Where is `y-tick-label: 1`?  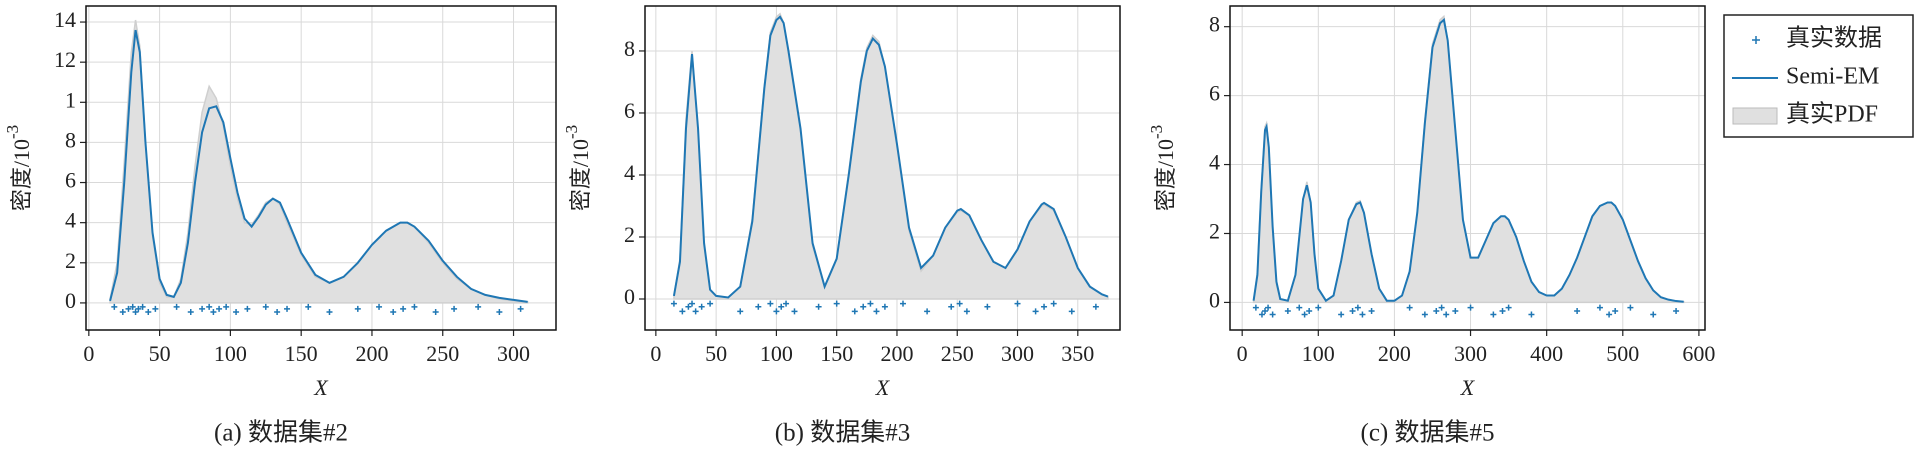 y-tick-label: 1 is located at coordinates (70, 99).